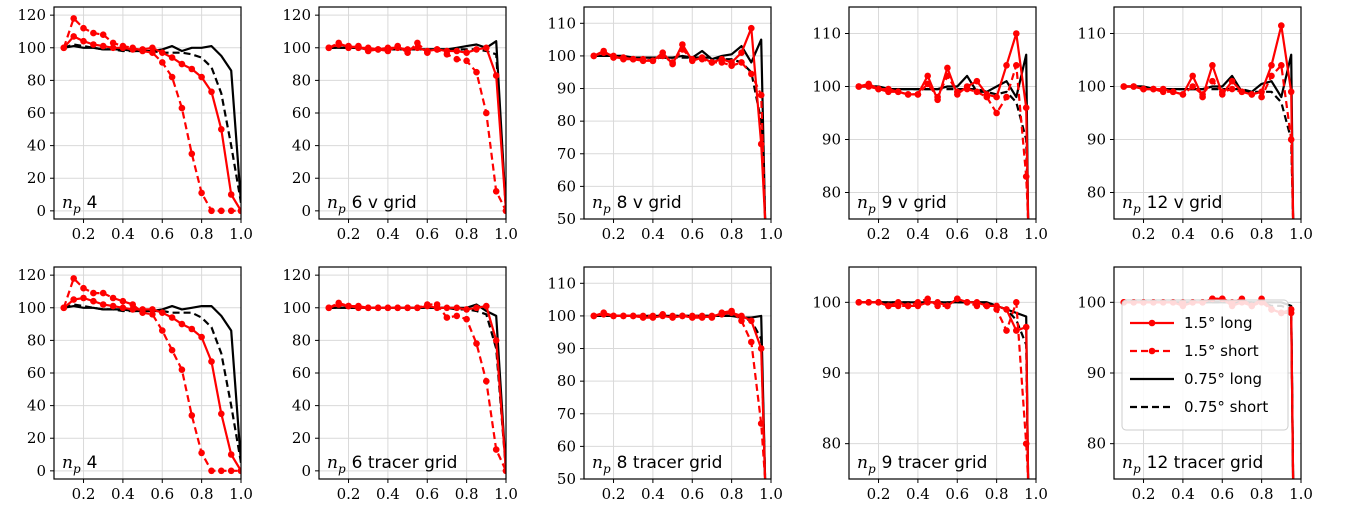 This screenshot has height=511, width=1346. What do you see at coordinates (918, 234) in the screenshot?
I see `x-tick-label: 0.4` at bounding box center [918, 234].